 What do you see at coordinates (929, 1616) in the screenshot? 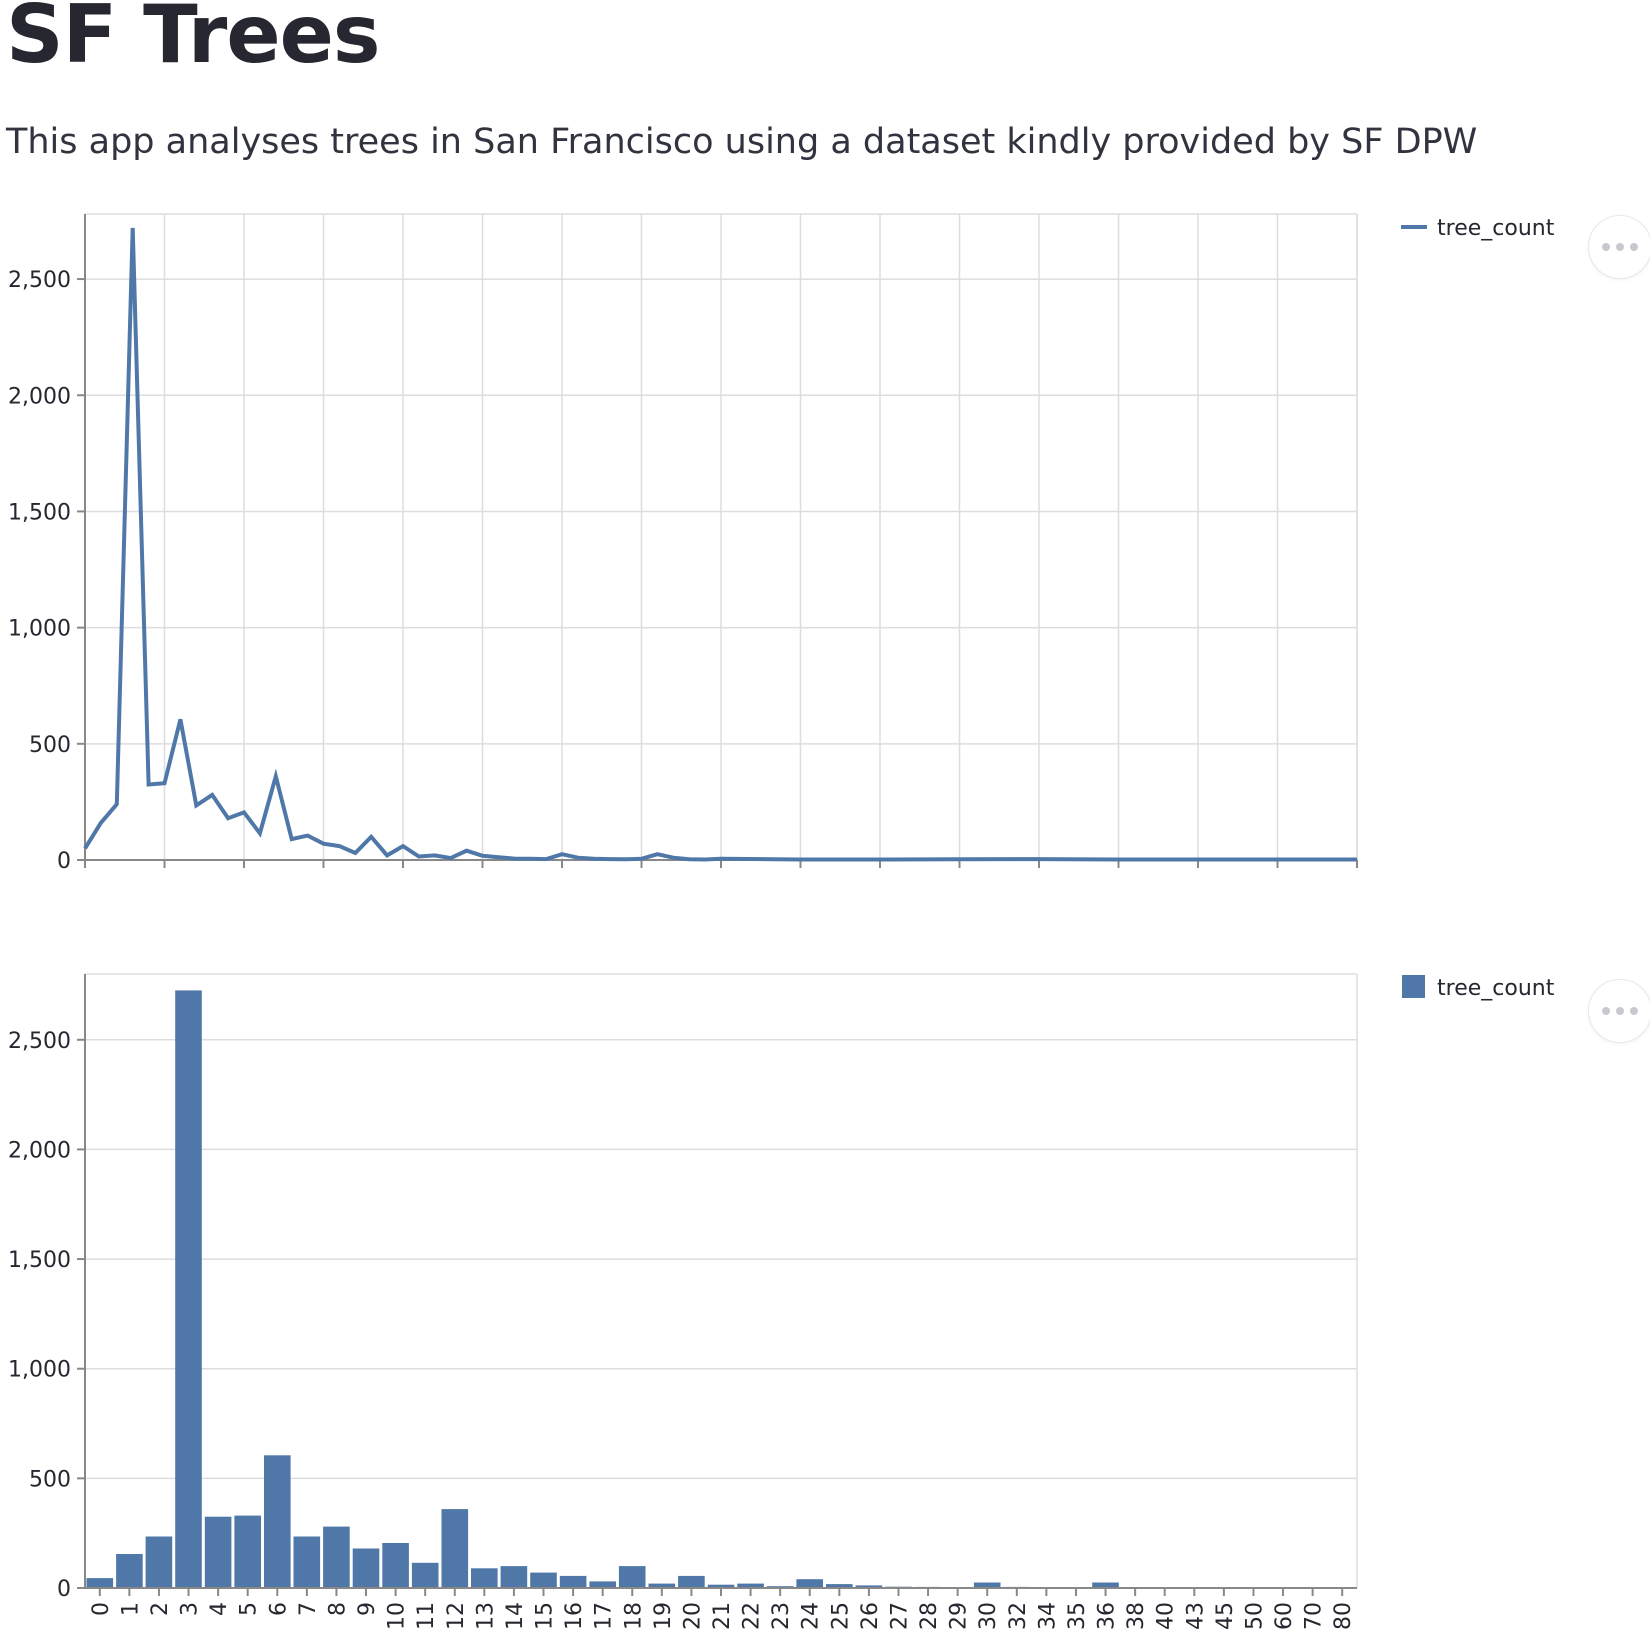
I see `x-tick-label: 28` at bounding box center [929, 1616].